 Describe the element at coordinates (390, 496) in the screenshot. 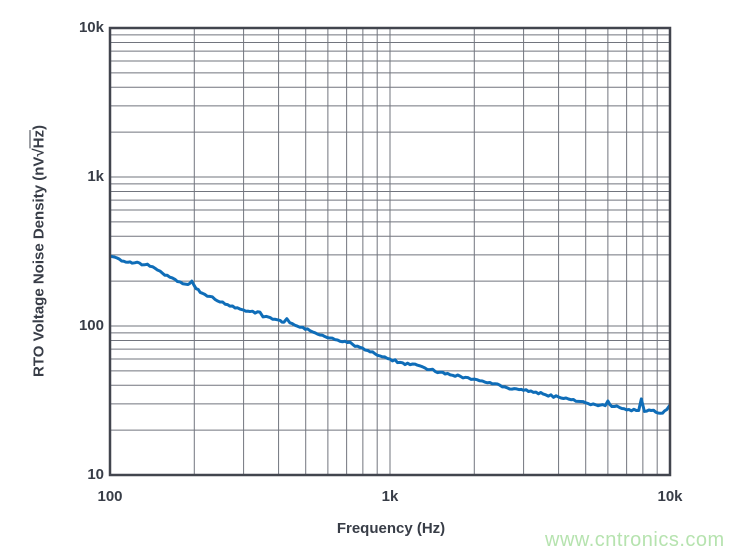

I see `x-tick-1k: 1k` at that location.